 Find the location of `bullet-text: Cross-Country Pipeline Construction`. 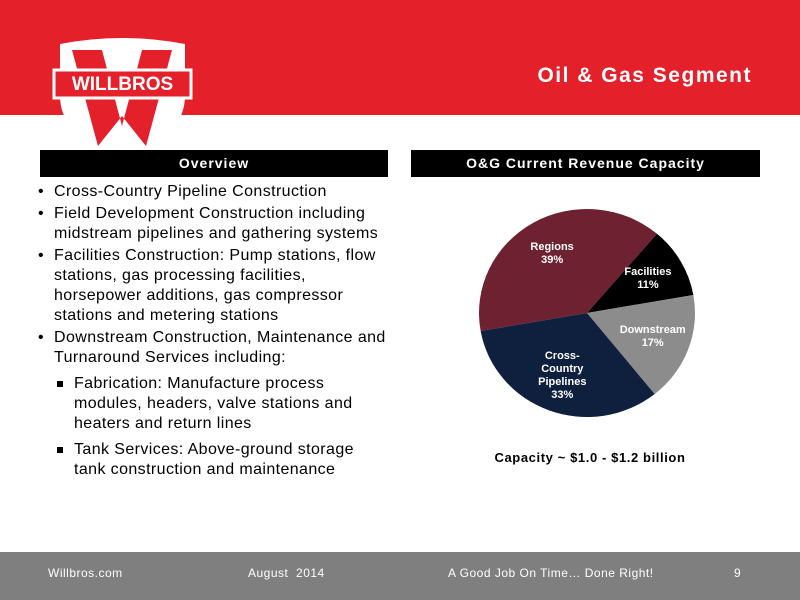

bullet-text: Cross-Country Pipeline Construction is located at coordinates (190, 191).